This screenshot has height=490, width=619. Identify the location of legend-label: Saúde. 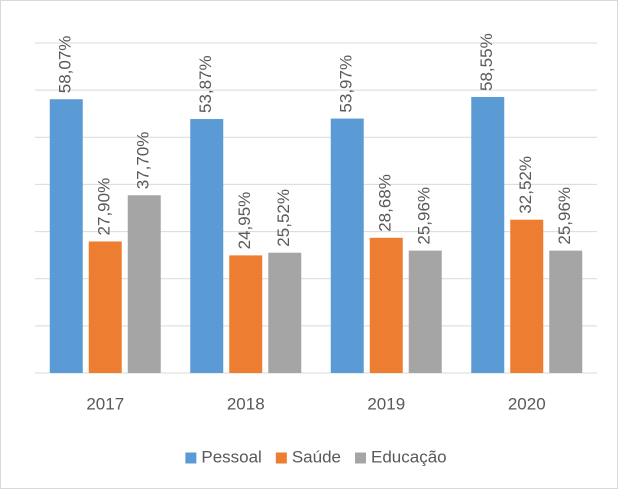
(316, 456).